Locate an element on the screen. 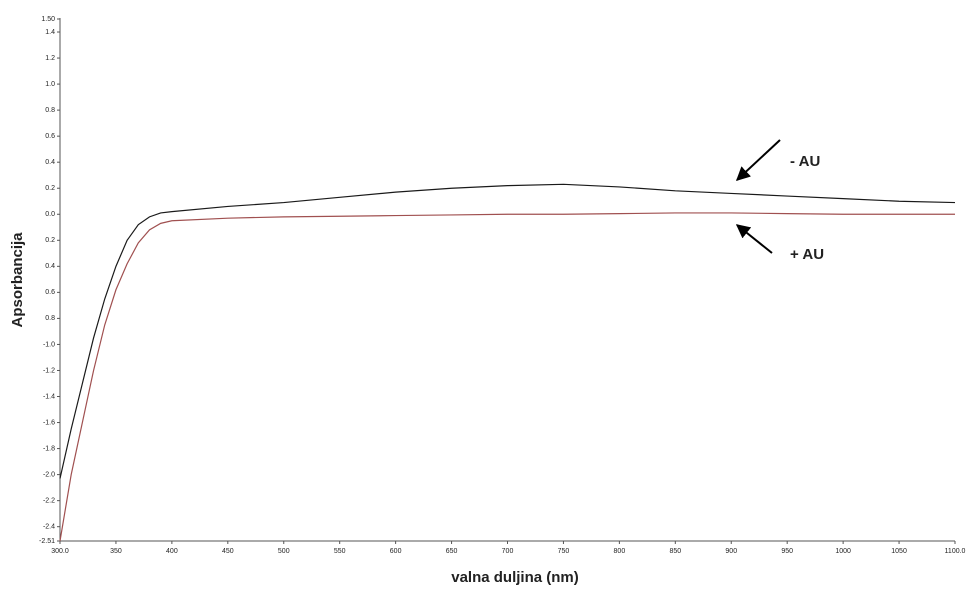 The height and width of the screenshot is (589, 967). x-tick-label: 700 is located at coordinates (508, 551).